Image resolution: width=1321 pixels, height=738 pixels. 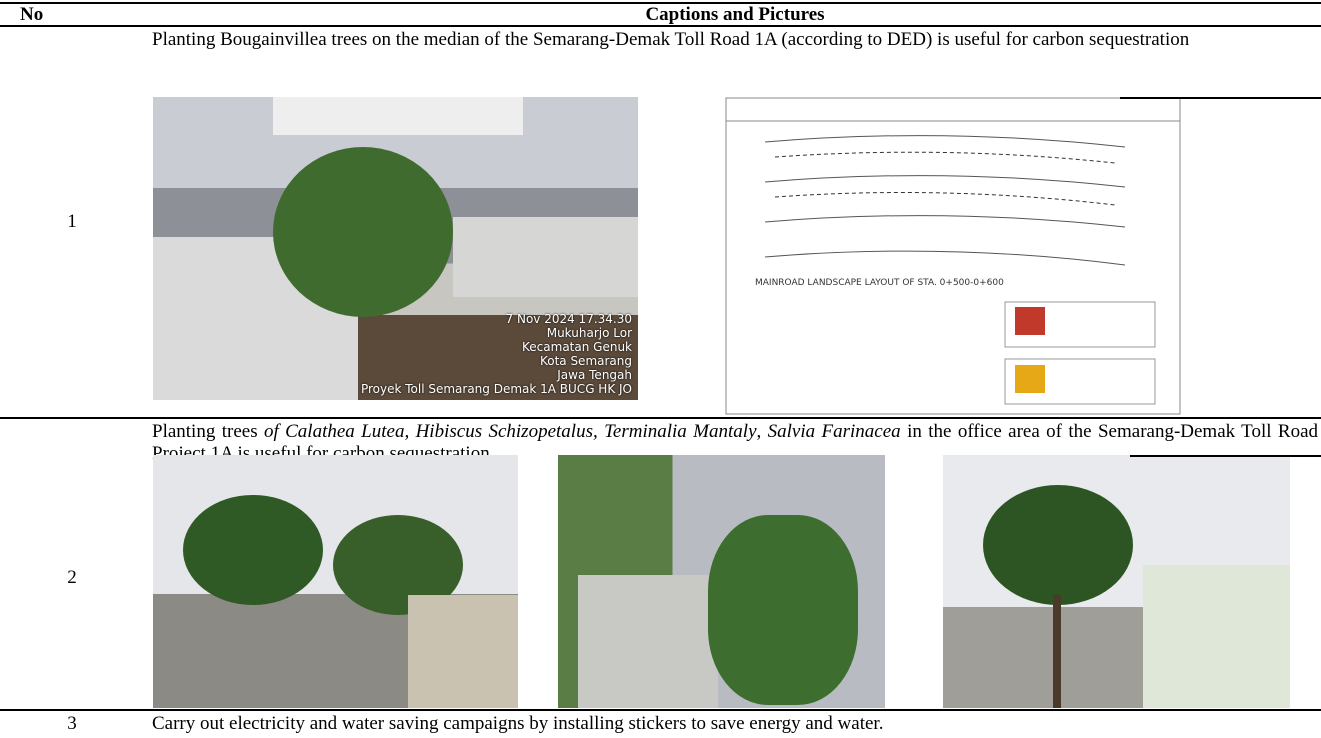 What do you see at coordinates (594, 375) in the screenshot?
I see `stamp-line: Jawa Tengah` at bounding box center [594, 375].